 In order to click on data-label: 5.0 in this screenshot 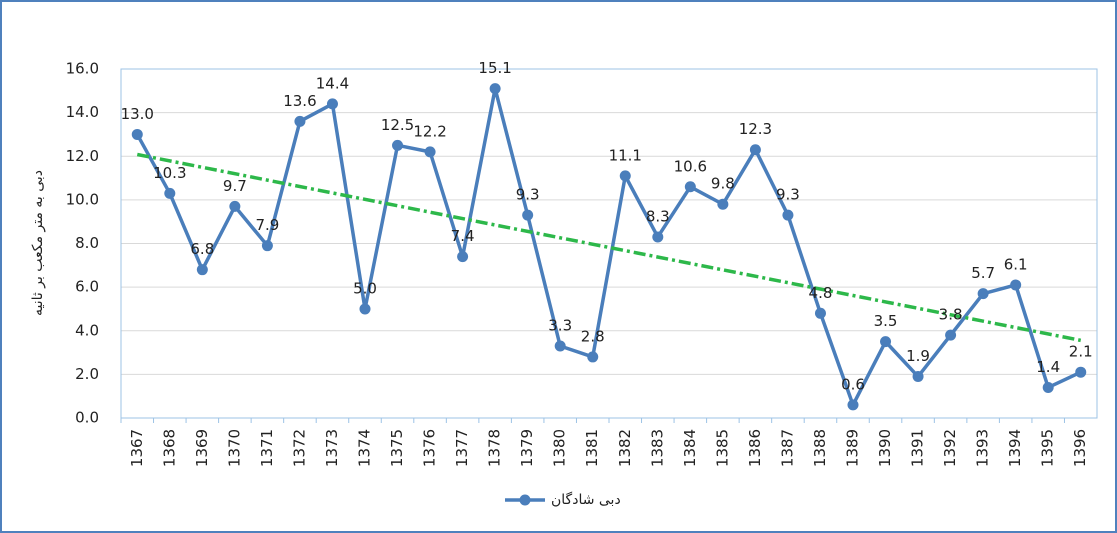, I will do `click(365, 288)`.